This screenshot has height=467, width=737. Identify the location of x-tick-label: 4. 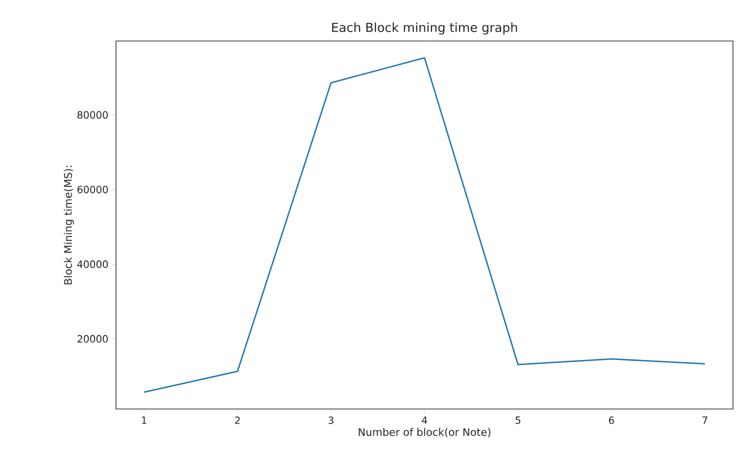
(425, 420).